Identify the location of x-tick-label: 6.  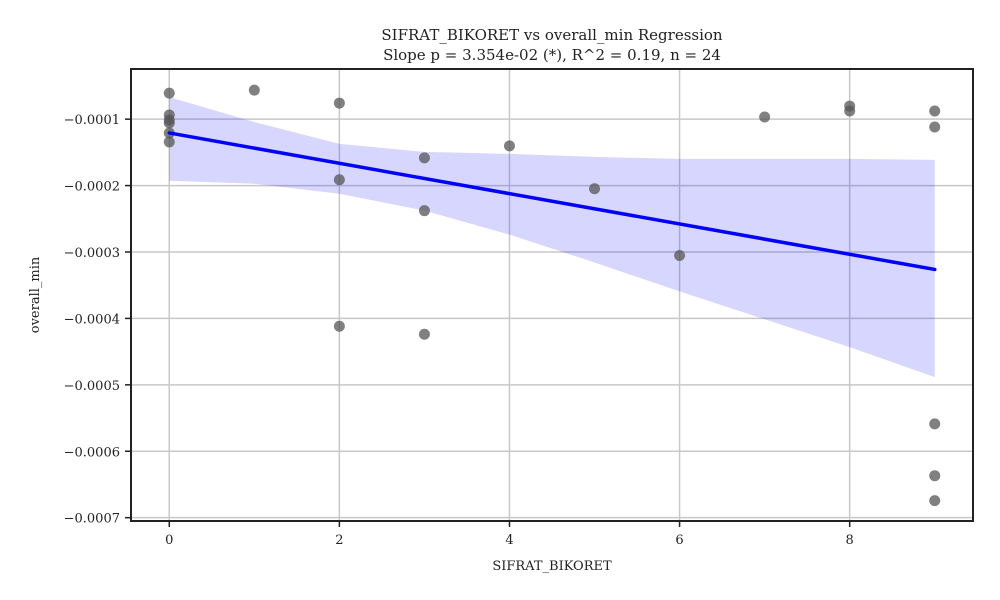
(679, 540).